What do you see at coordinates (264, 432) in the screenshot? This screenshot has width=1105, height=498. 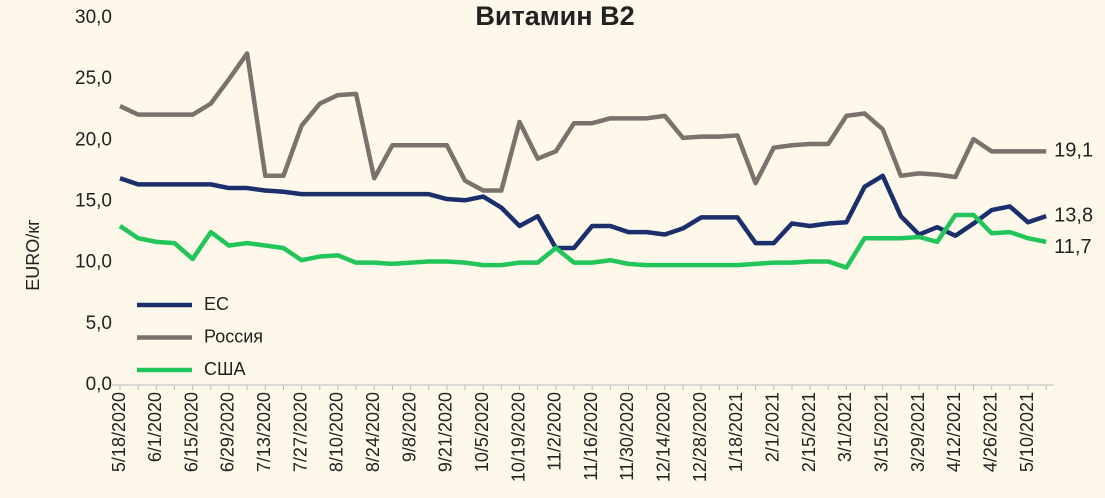 I see `x-tick-label: 7/13/2020` at bounding box center [264, 432].